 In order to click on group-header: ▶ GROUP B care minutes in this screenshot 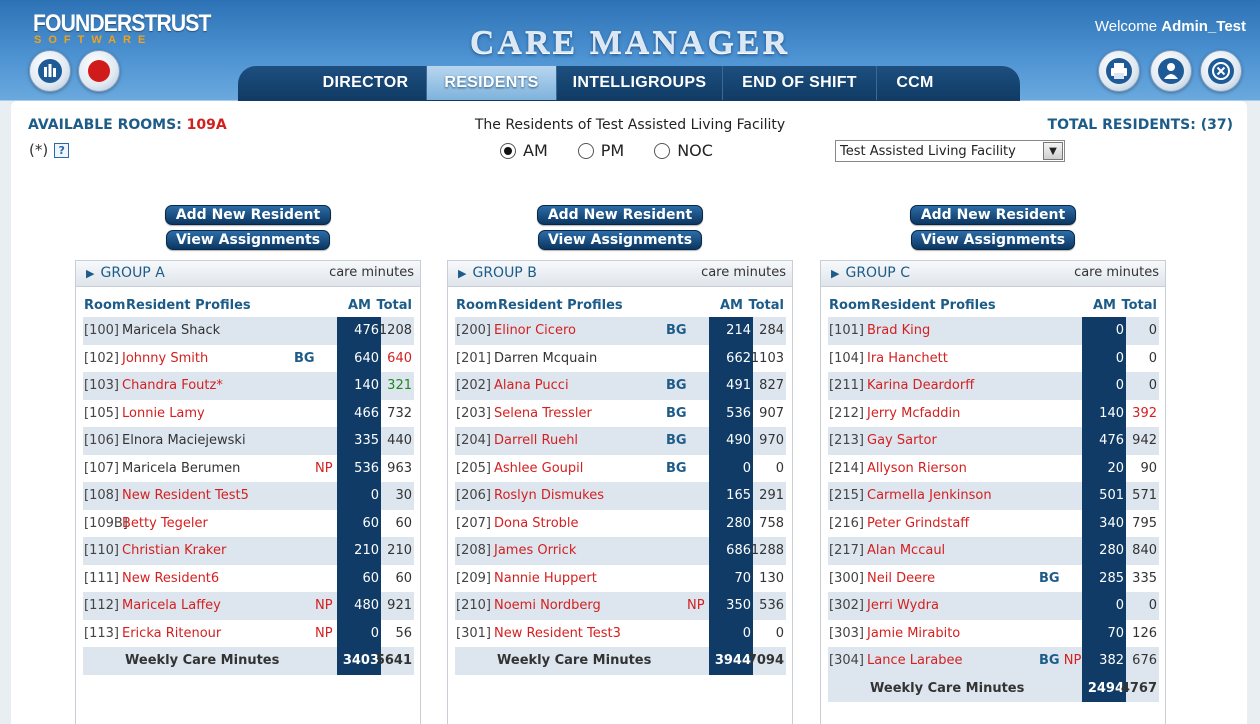, I will do `click(620, 274)`.